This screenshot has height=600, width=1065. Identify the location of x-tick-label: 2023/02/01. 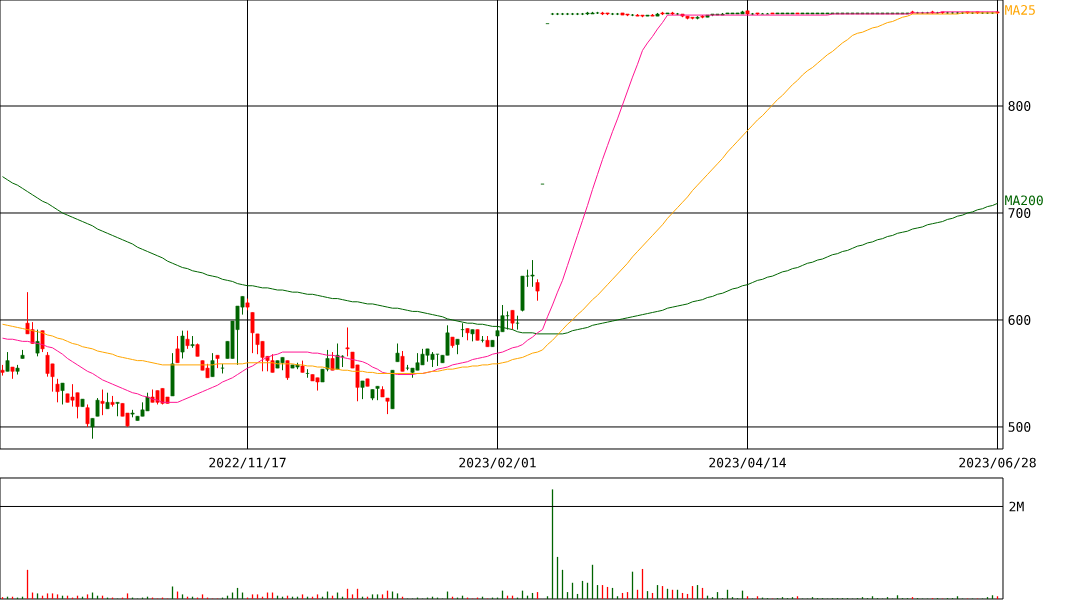
(497, 463).